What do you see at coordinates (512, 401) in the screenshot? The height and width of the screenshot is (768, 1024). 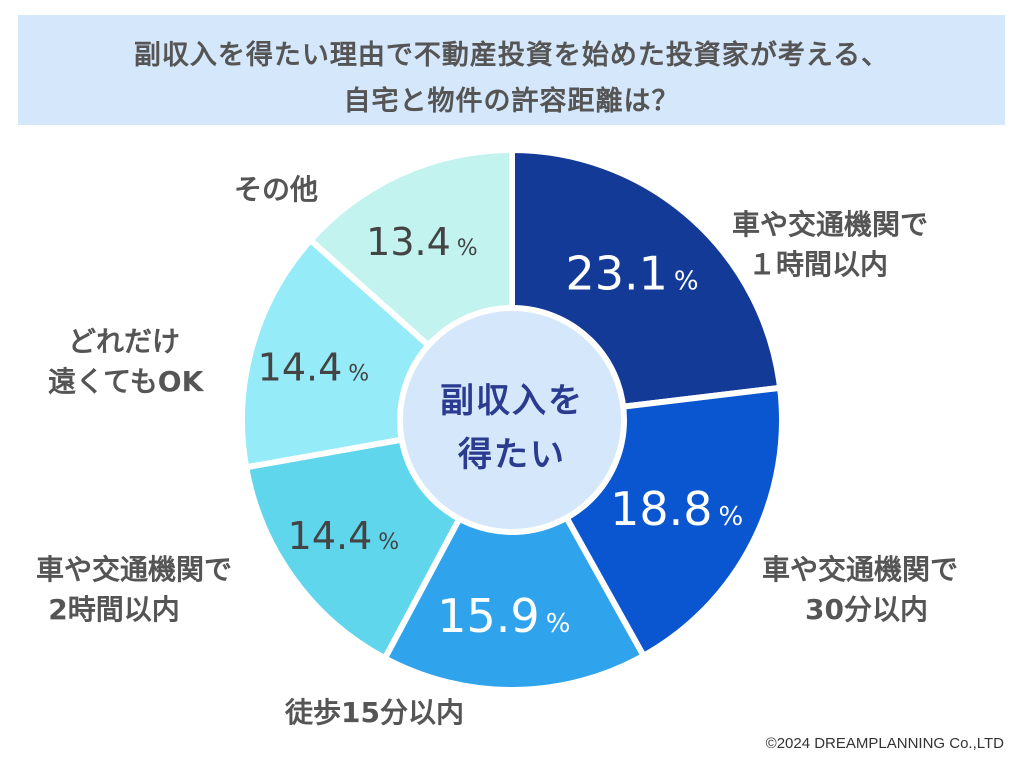 I see `center-label-line: 副収入を` at bounding box center [512, 401].